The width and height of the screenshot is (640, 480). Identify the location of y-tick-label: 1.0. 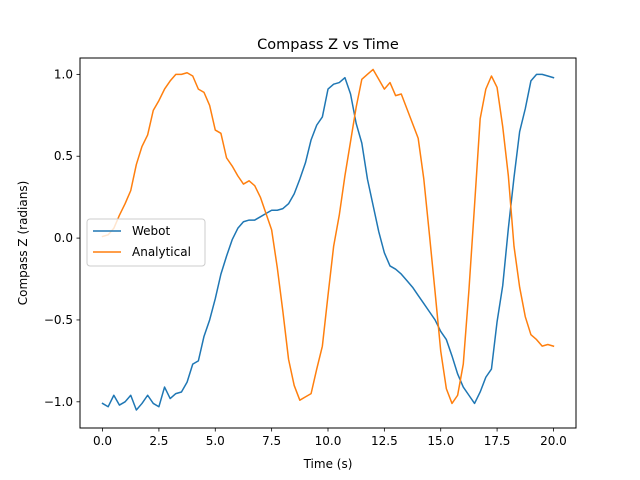
(63, 74).